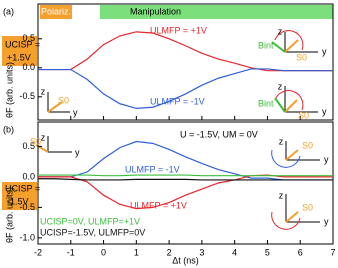  What do you see at coordinates (234, 252) in the screenshot?
I see `x-tick-label: 4` at bounding box center [234, 252].